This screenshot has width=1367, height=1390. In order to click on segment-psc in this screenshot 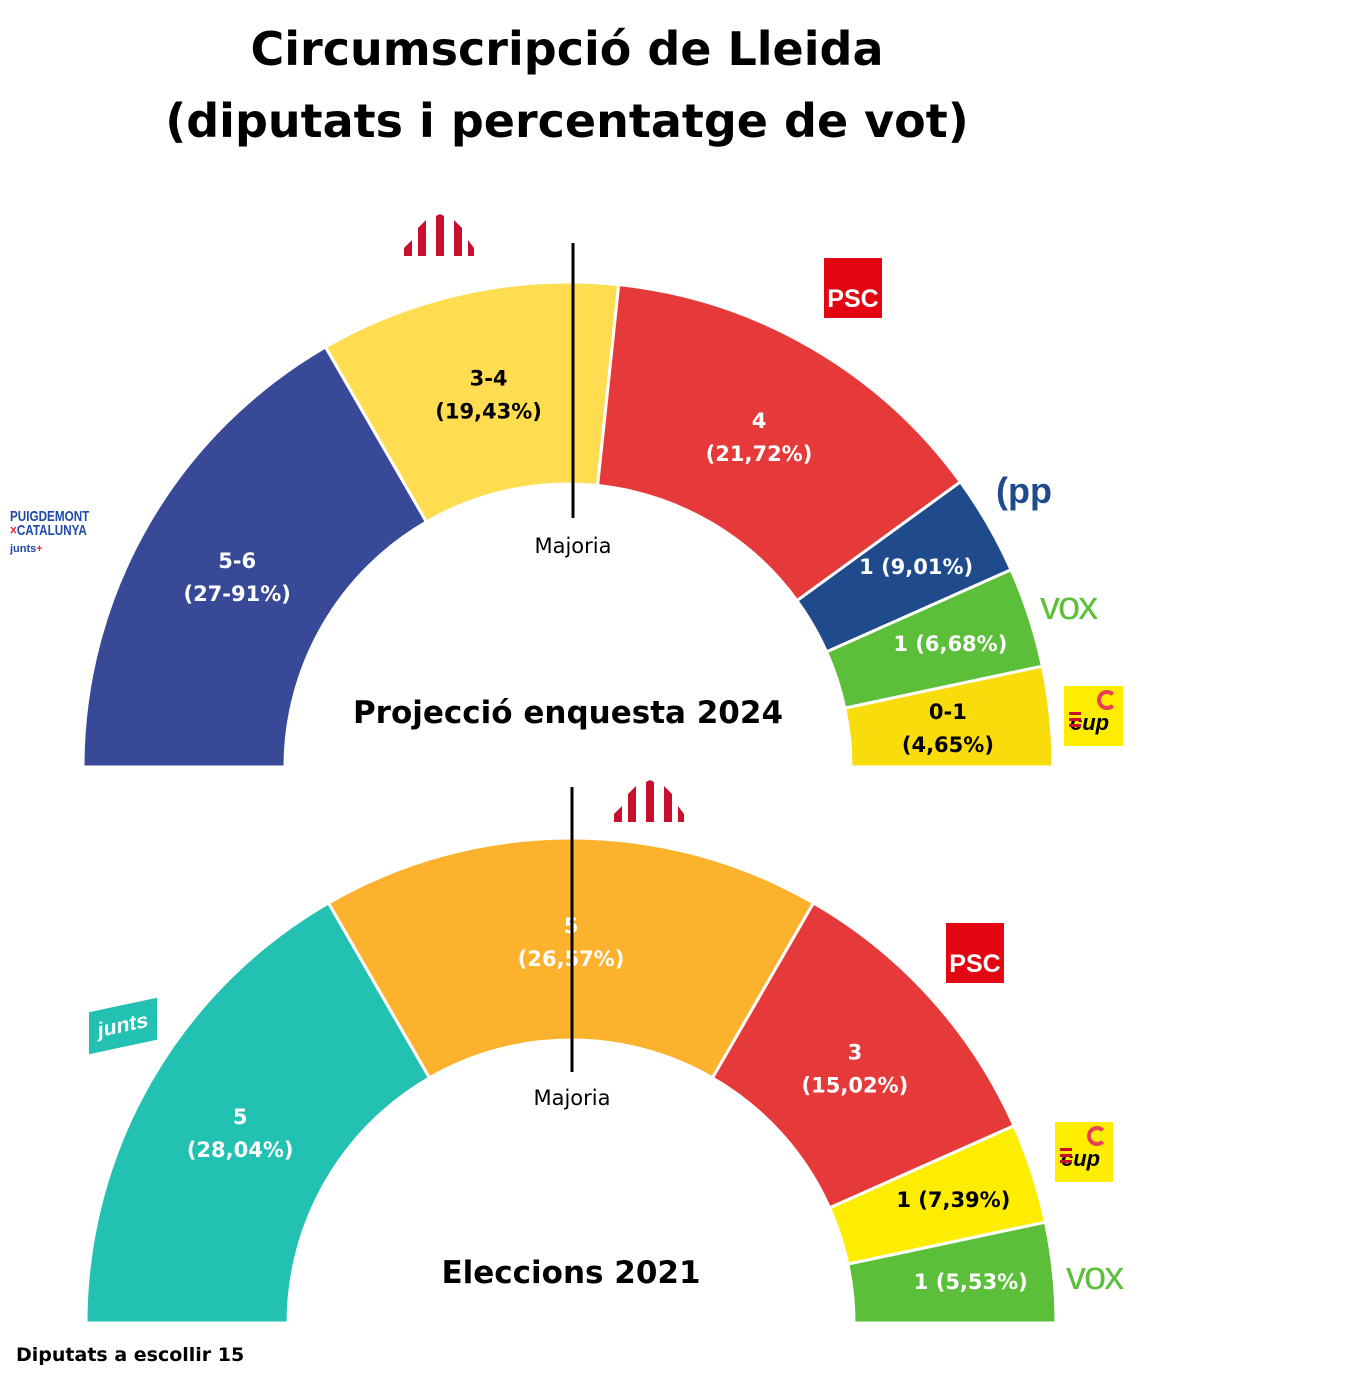, I will do `click(779, 443)`.